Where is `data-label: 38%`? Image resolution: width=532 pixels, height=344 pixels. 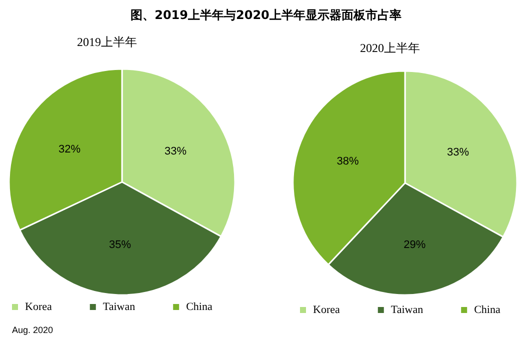
data-label: 38% is located at coordinates (347, 161).